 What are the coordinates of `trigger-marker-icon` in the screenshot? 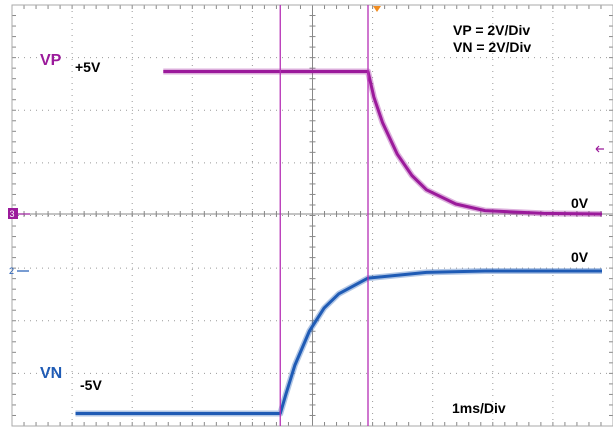 It's located at (377, 9).